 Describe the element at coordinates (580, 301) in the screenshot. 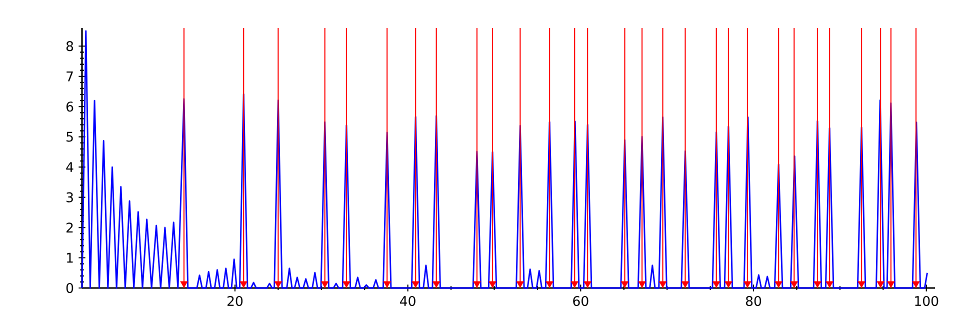

I see `x-tick-label: 60` at that location.